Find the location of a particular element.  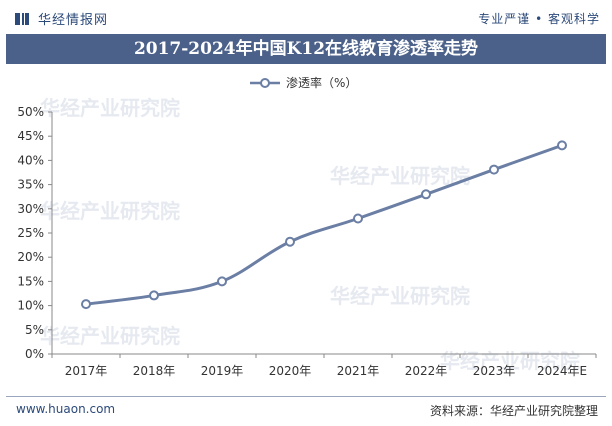

legend-line-marker is located at coordinates (265, 82).